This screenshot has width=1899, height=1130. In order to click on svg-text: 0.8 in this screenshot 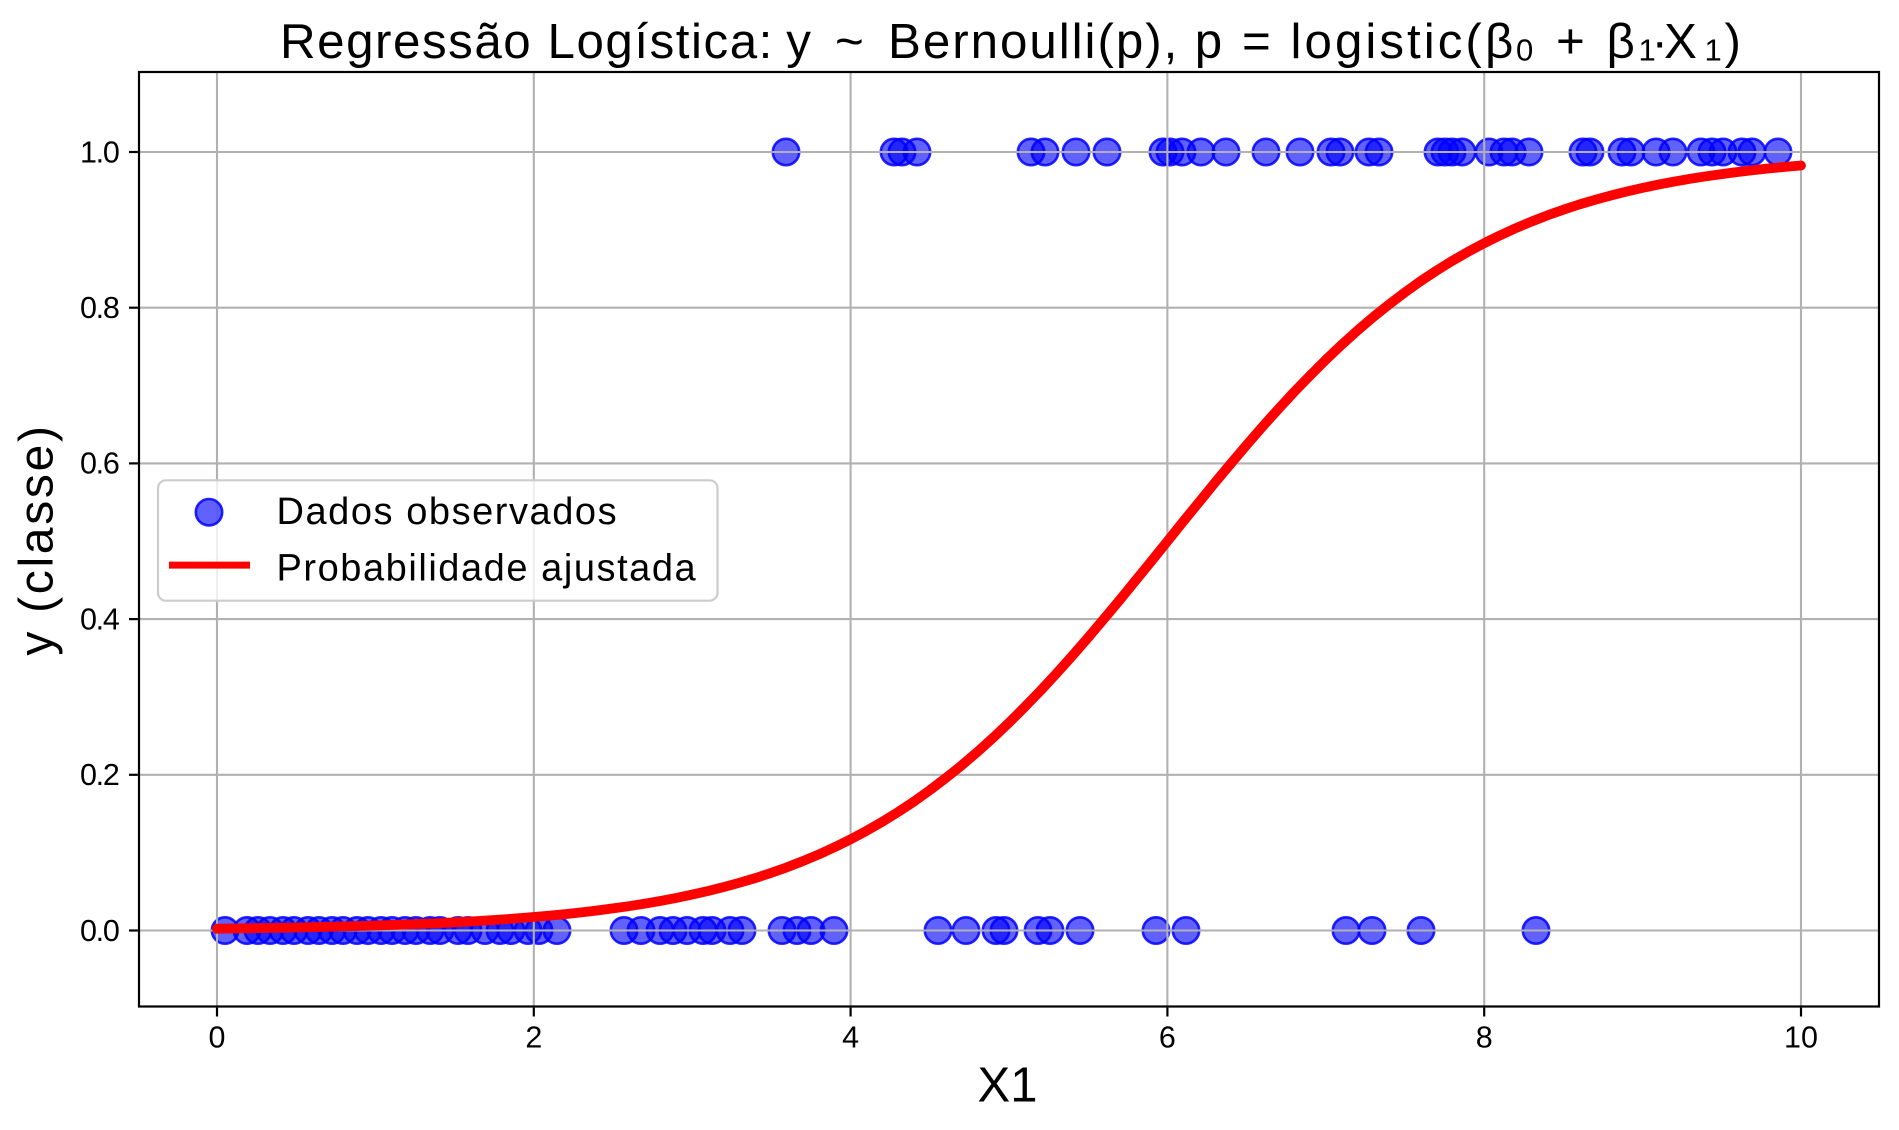, I will do `click(99, 308)`.